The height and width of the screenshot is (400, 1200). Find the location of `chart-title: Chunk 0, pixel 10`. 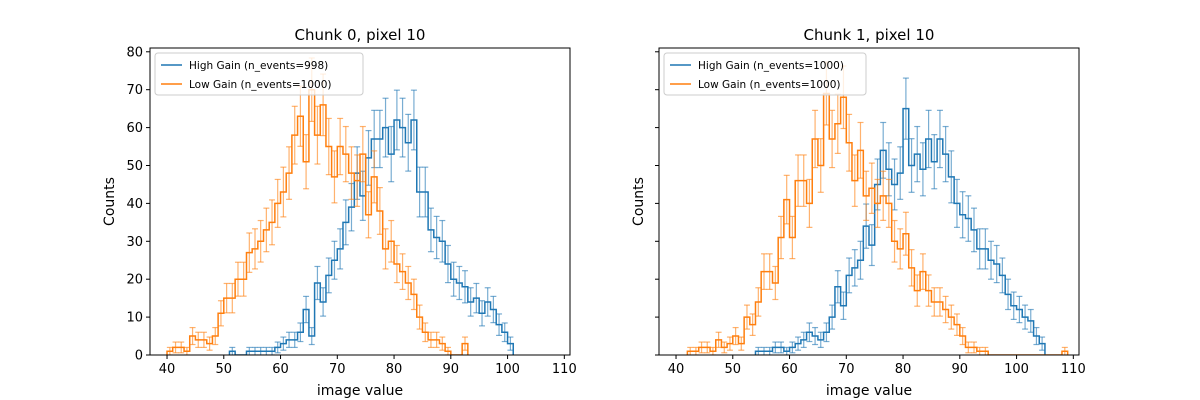

chart-title: Chunk 0, pixel 10 is located at coordinates (360, 35).